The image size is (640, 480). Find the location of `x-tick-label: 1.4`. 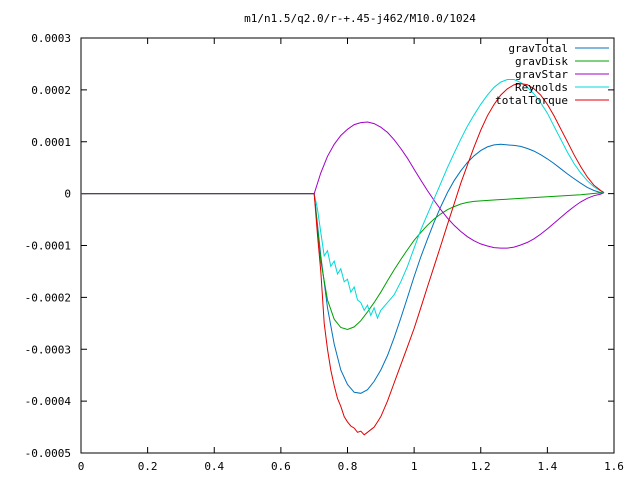

x-tick-label: 1.4 is located at coordinates (547, 466).